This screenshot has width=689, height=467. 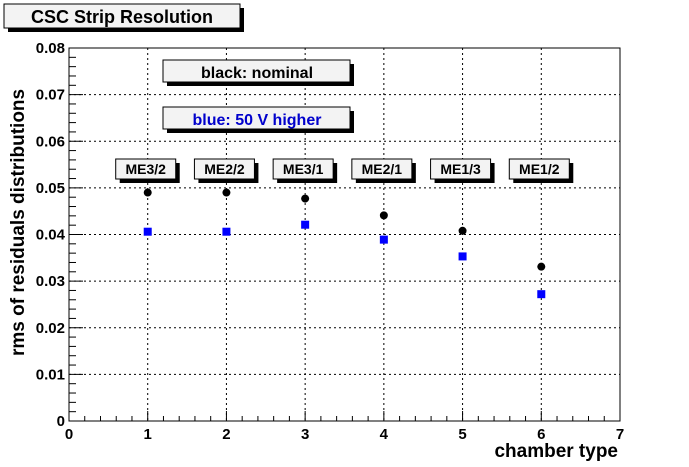 I want to click on chamber-label: ME2/2, so click(x=224, y=169).